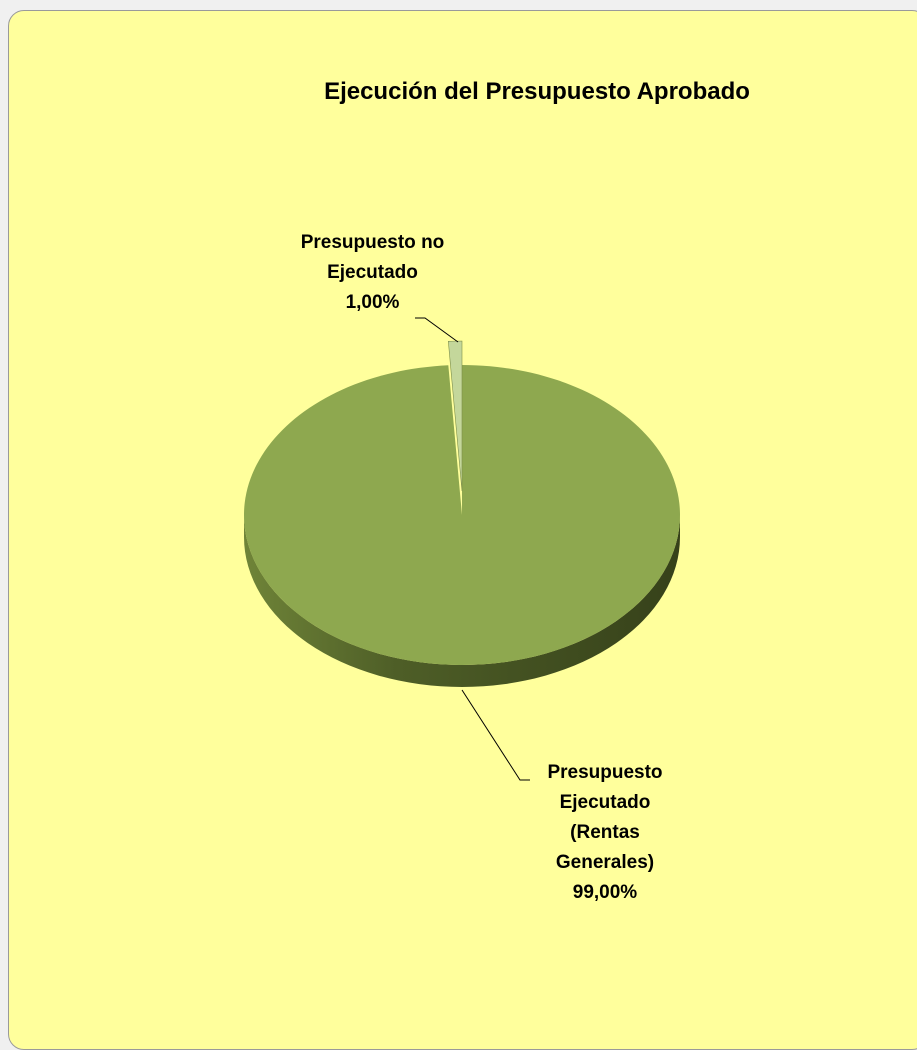 The width and height of the screenshot is (917, 1050). Describe the element at coordinates (372, 257) in the screenshot. I see `category-label: Presupuesto no Ejecutado` at that location.